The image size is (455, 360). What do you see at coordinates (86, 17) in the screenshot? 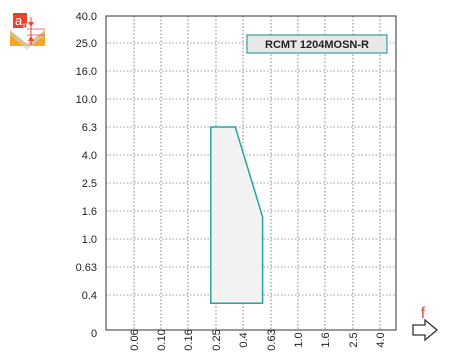
I see `y-tick-label: 40.0` at bounding box center [86, 17].